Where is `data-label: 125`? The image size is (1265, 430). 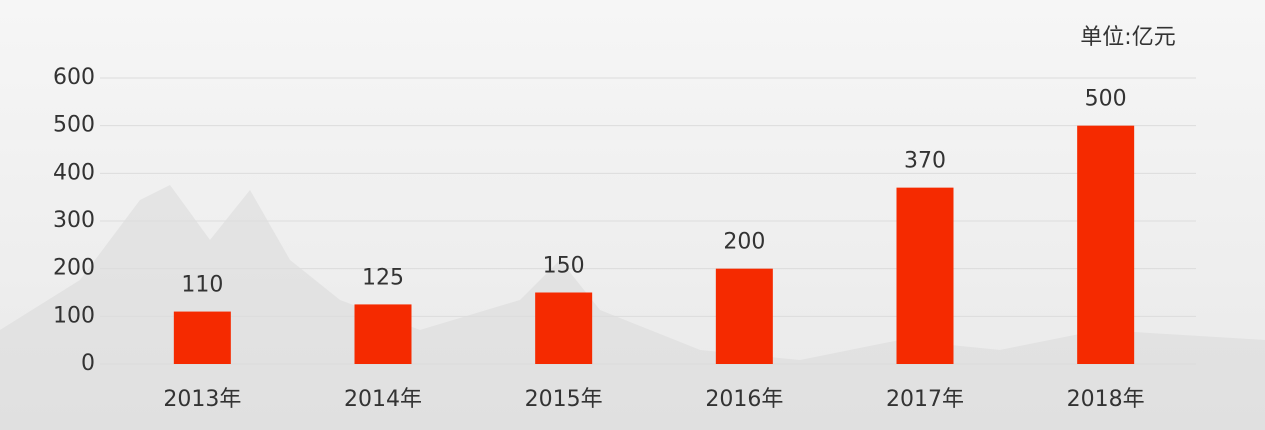
data-label: 125 is located at coordinates (383, 277).